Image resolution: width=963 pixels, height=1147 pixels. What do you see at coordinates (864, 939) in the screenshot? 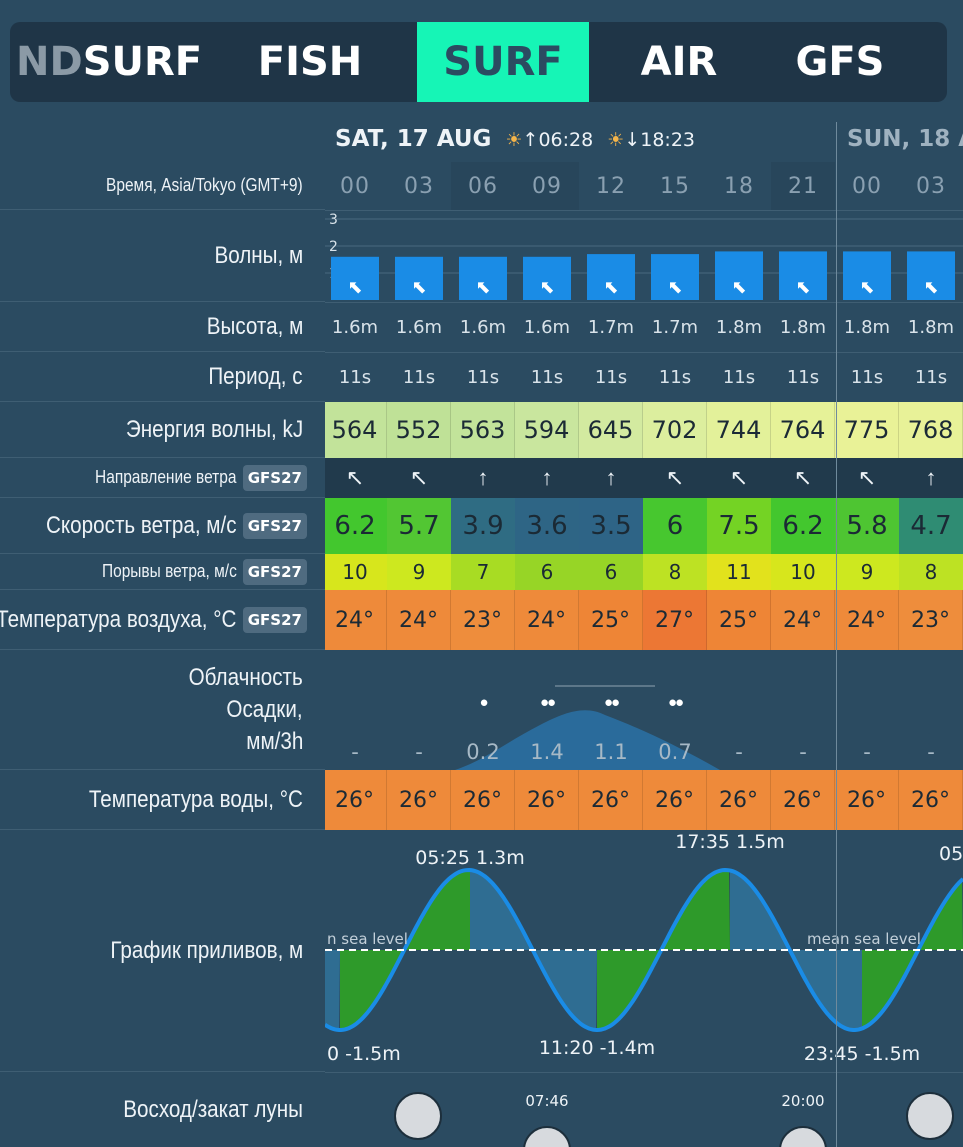
I see `mean-sea-level-label: mean sea level` at bounding box center [864, 939].